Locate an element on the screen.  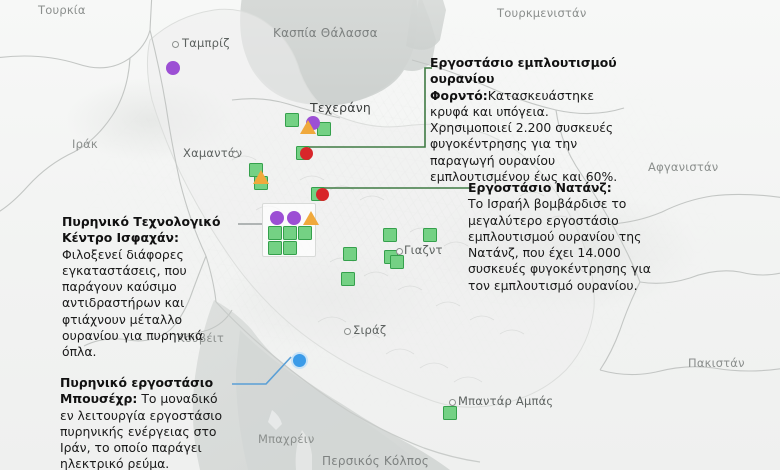
country-label-1: Ιράκ is located at coordinates (85, 144).